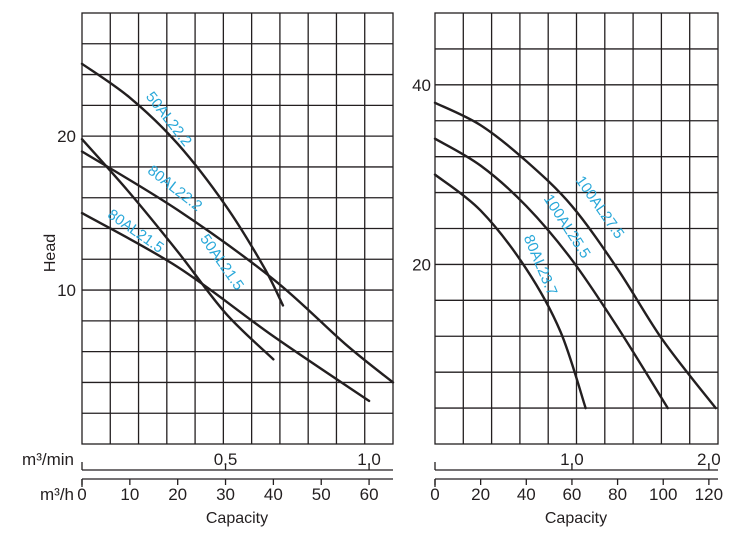 The width and height of the screenshot is (740, 537). What do you see at coordinates (663, 494) in the screenshot?
I see `primary-x-tick-label: 100` at bounding box center [663, 494].